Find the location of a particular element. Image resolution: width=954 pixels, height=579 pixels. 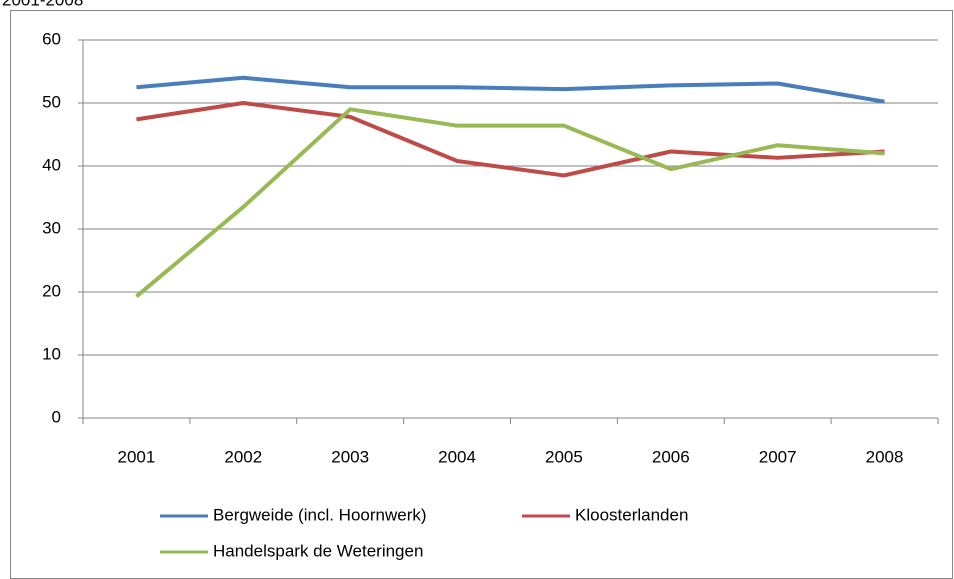

y-tick-label: 20 is located at coordinates (51, 290).